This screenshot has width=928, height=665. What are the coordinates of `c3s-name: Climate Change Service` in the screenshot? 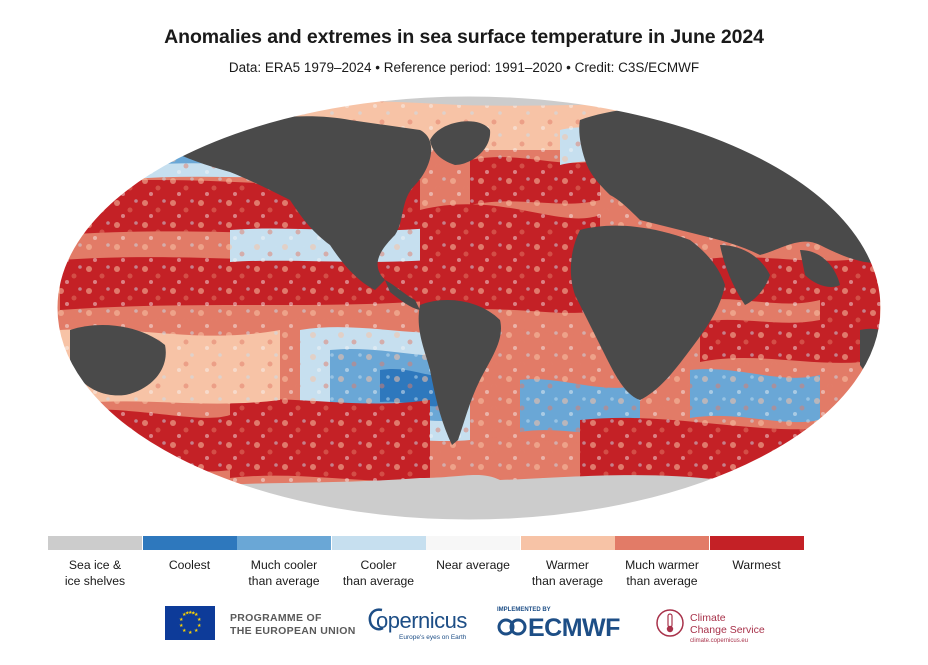 It's located at (727, 624).